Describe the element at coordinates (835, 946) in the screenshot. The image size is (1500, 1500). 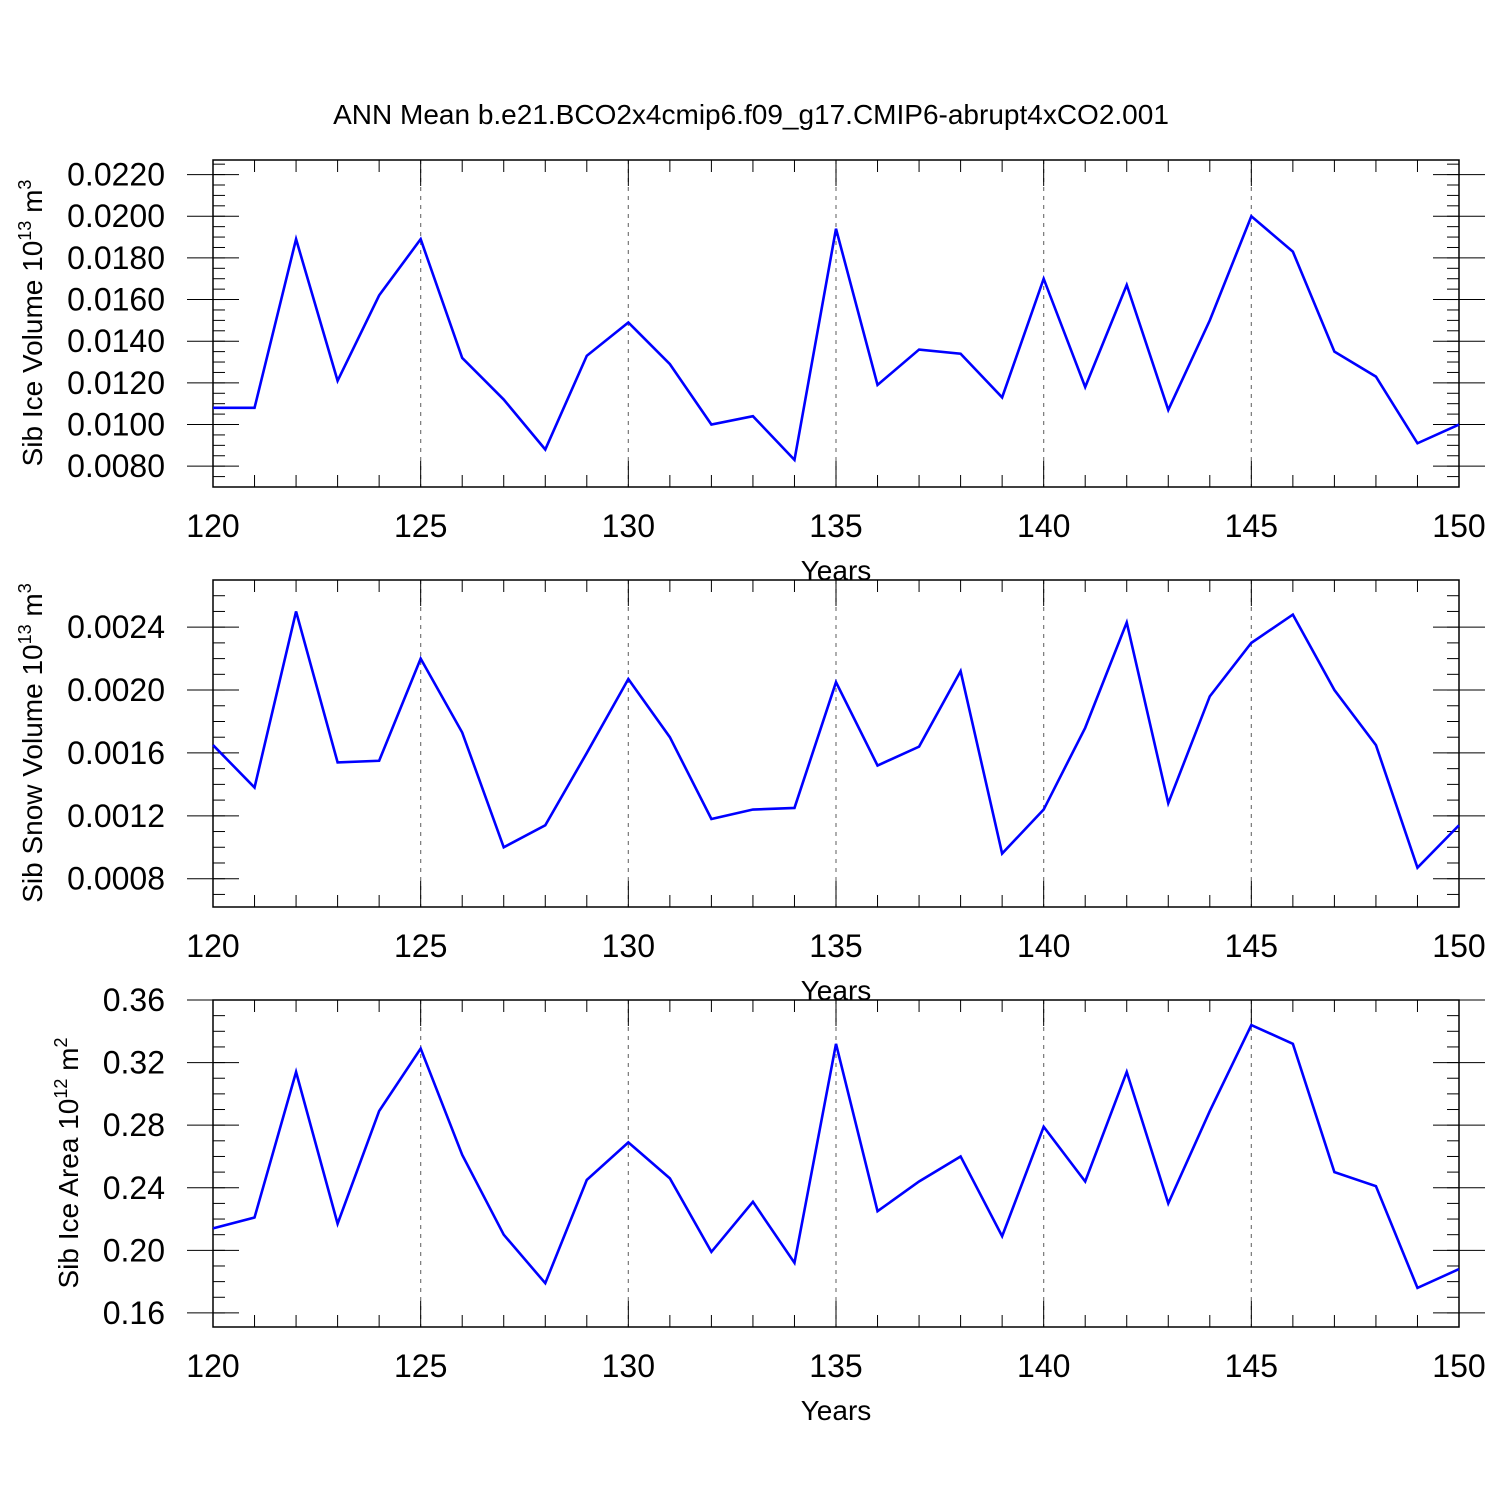
I see `x-tick-label: 135` at that location.